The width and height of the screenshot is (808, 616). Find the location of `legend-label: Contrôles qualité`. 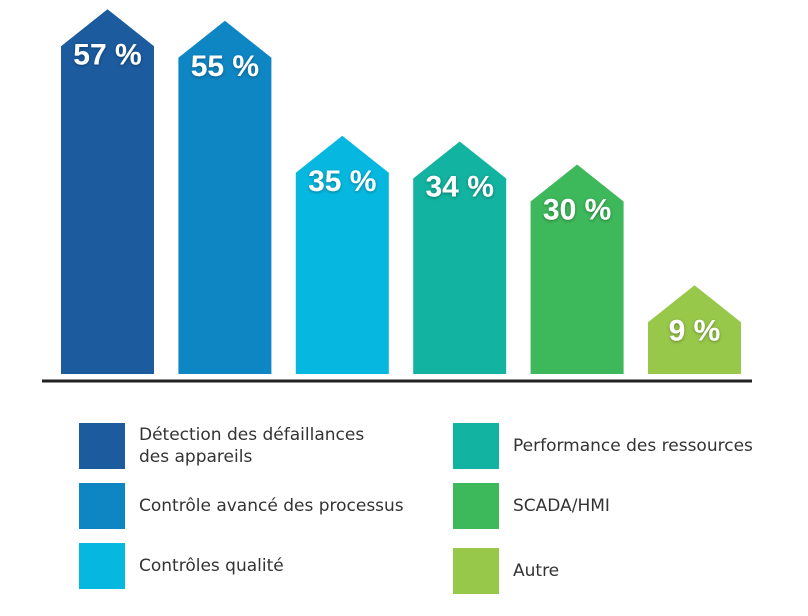

legend-label: Contrôles qualité is located at coordinates (211, 566).